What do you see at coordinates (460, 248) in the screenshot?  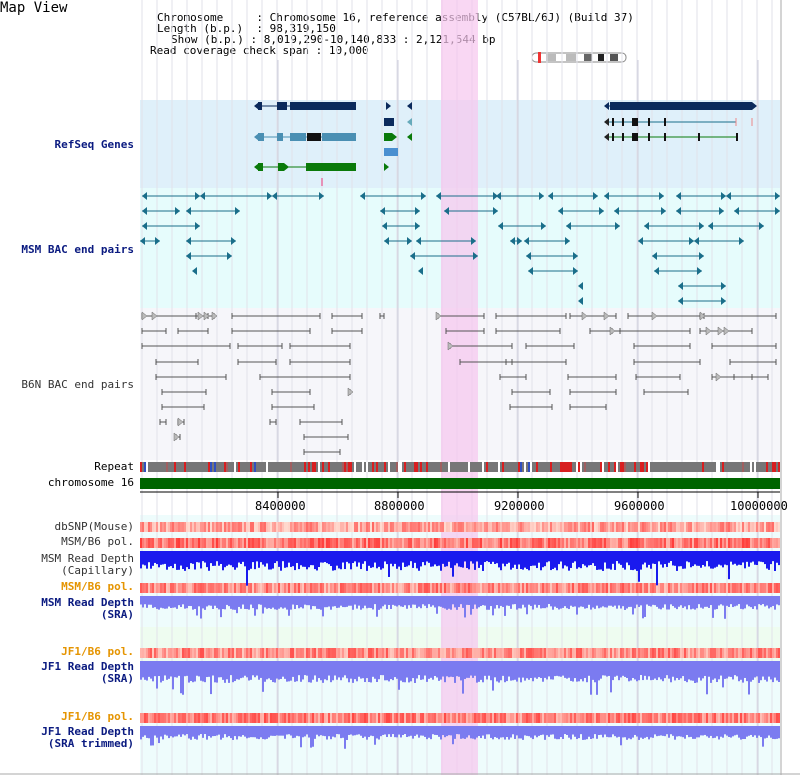 I see `msm-bac-track` at bounding box center [460, 248].